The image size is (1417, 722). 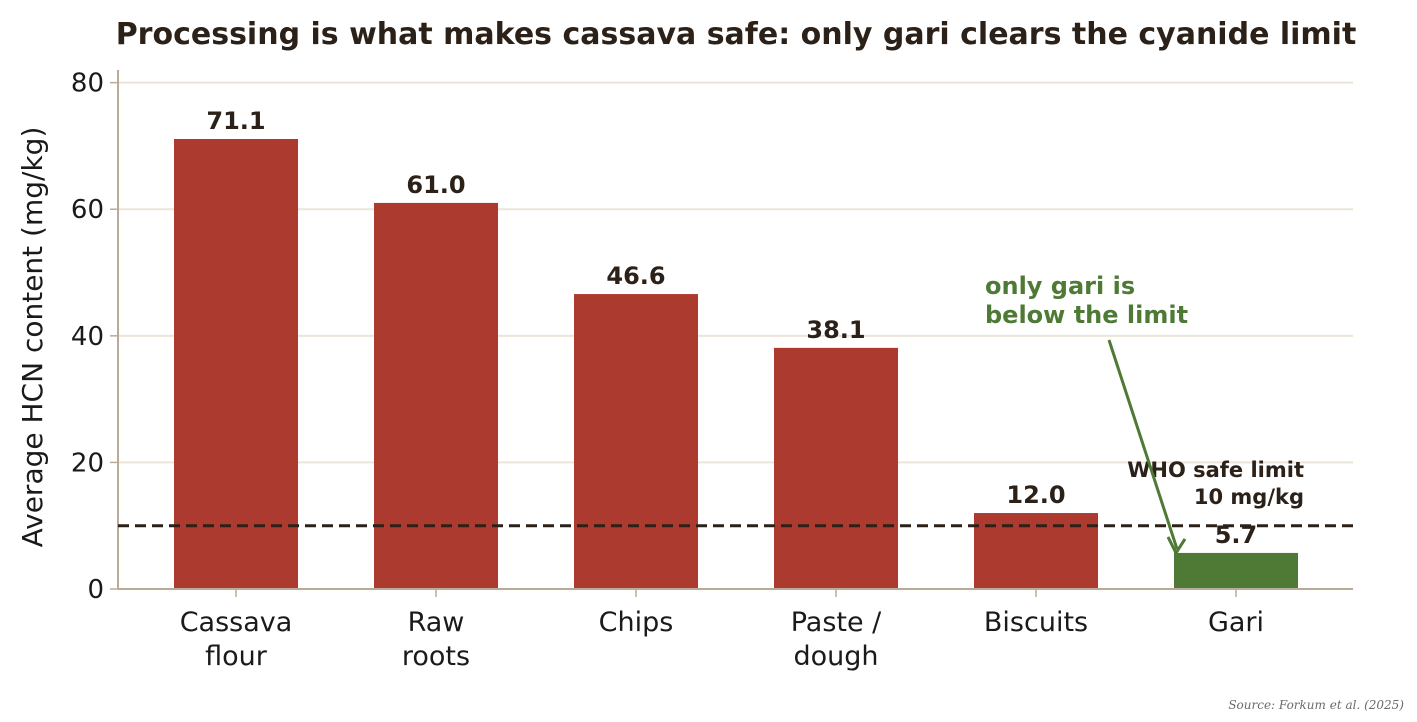 What do you see at coordinates (635, 276) in the screenshot?
I see `value-label: 46.6` at bounding box center [635, 276].